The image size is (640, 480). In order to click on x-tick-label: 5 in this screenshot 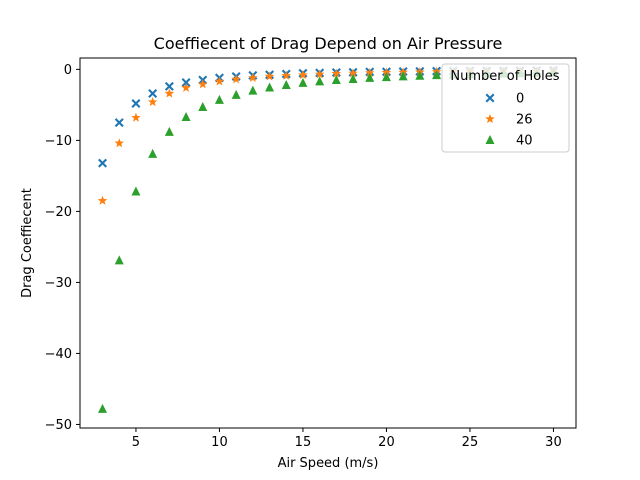, I will do `click(136, 442)`.